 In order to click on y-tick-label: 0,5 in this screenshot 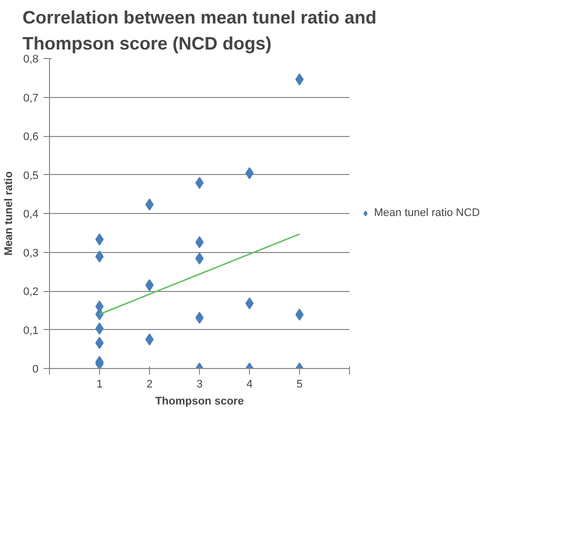, I will do `click(31, 176)`.